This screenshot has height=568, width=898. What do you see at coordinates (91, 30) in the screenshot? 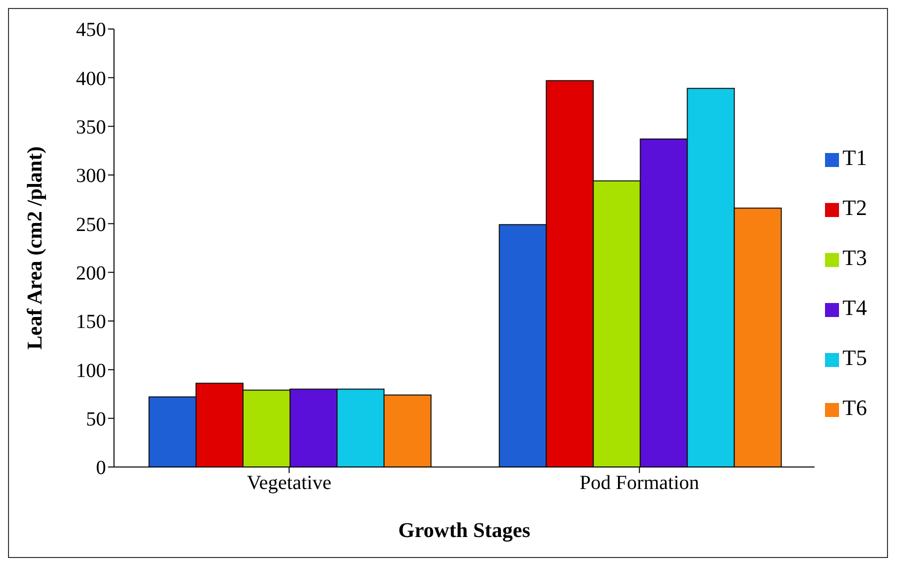
I see `y-tick-label: 450` at bounding box center [91, 30].